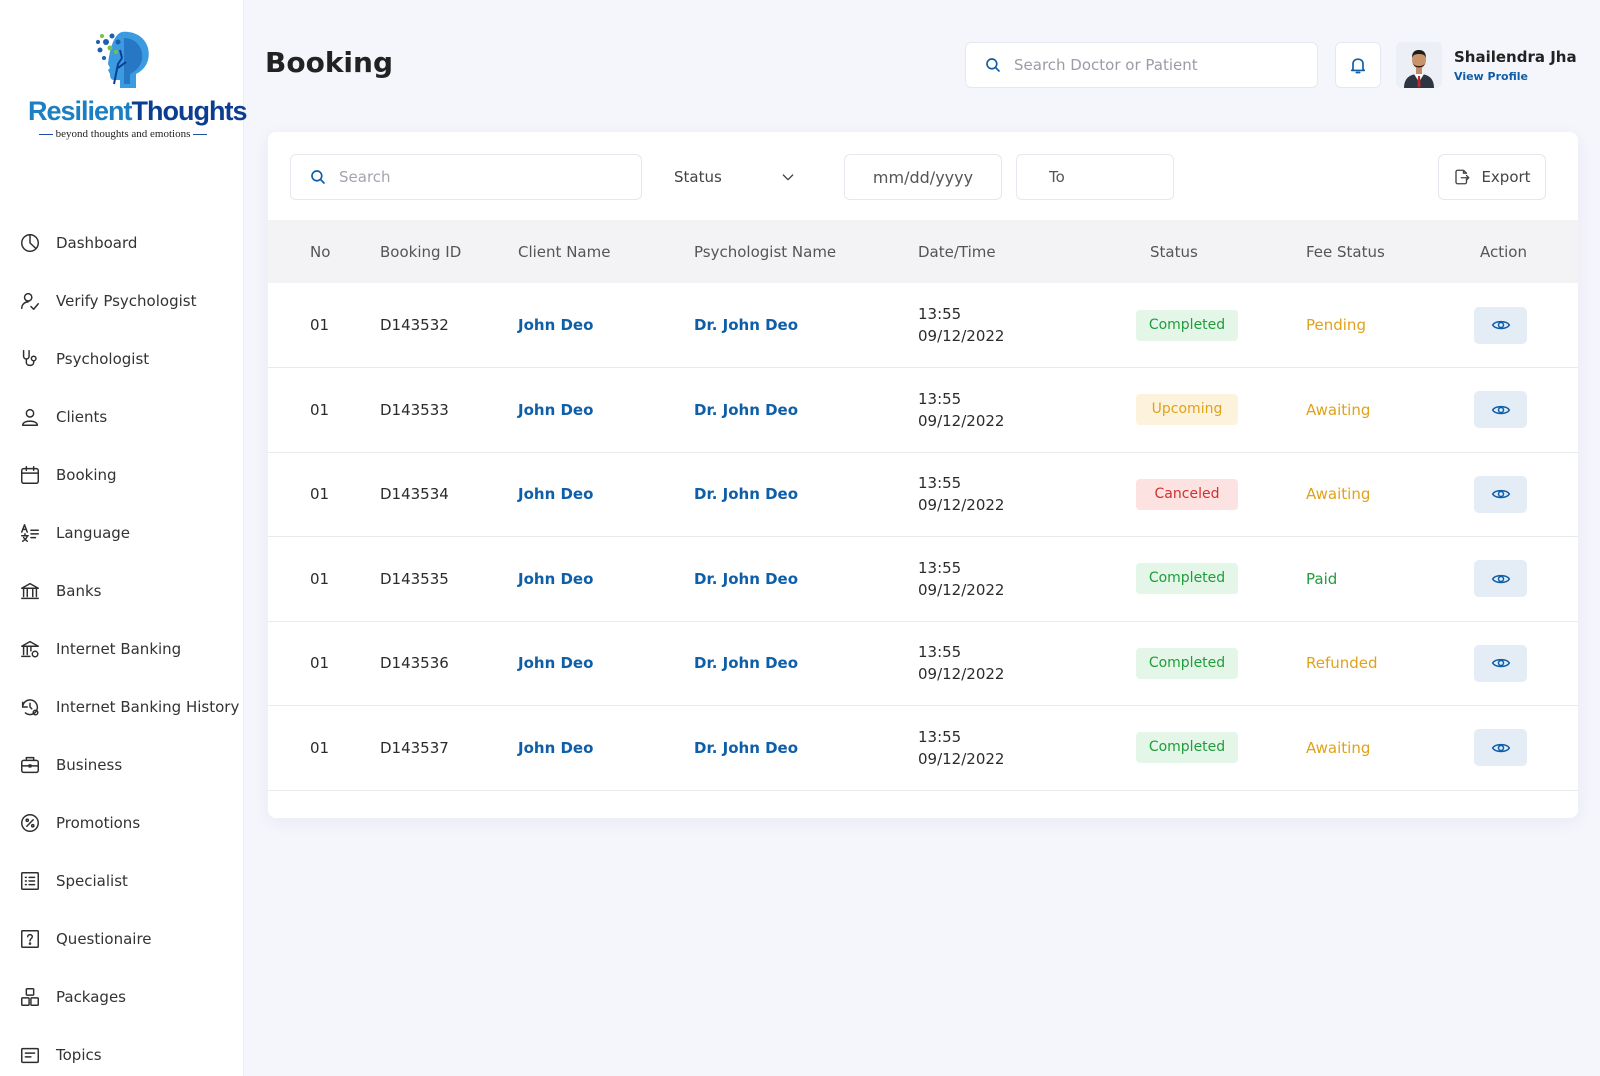 The image size is (1600, 1076). I want to click on cell-booking-id: D143534, so click(414, 494).